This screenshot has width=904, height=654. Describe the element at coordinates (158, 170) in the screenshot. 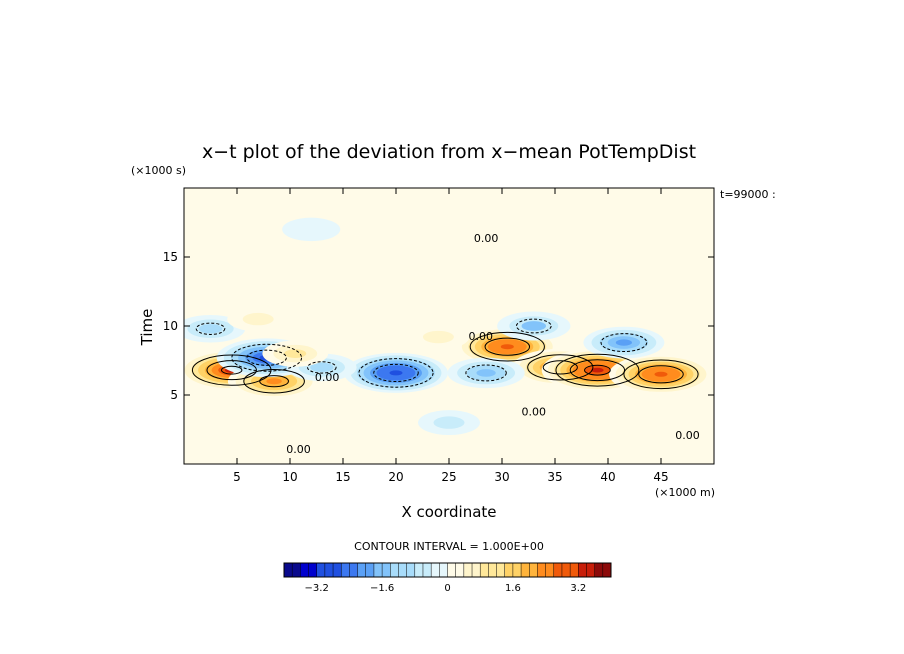

I see `y-unit-label: (×1000 s)` at that location.